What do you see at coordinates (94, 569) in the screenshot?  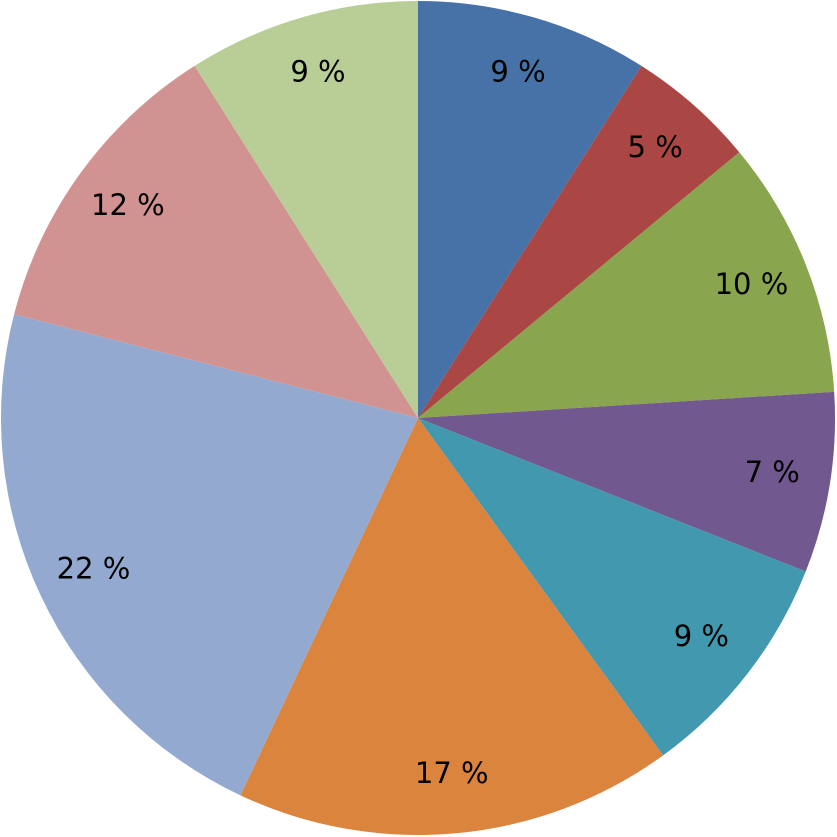 I see `data-label: 22 %` at bounding box center [94, 569].